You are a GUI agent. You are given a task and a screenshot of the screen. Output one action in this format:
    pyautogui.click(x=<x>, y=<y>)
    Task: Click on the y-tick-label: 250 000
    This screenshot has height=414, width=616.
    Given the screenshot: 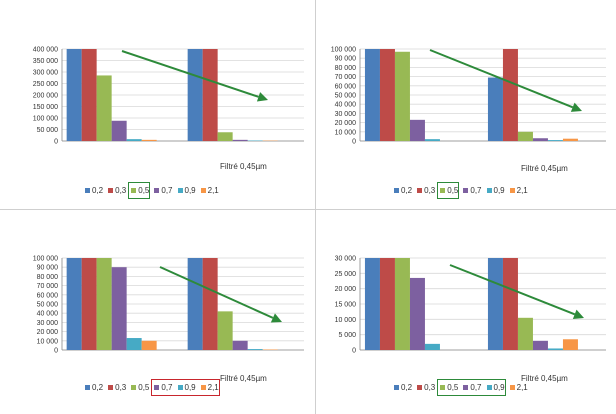 What is the action you would take?
    pyautogui.click(x=45, y=84)
    